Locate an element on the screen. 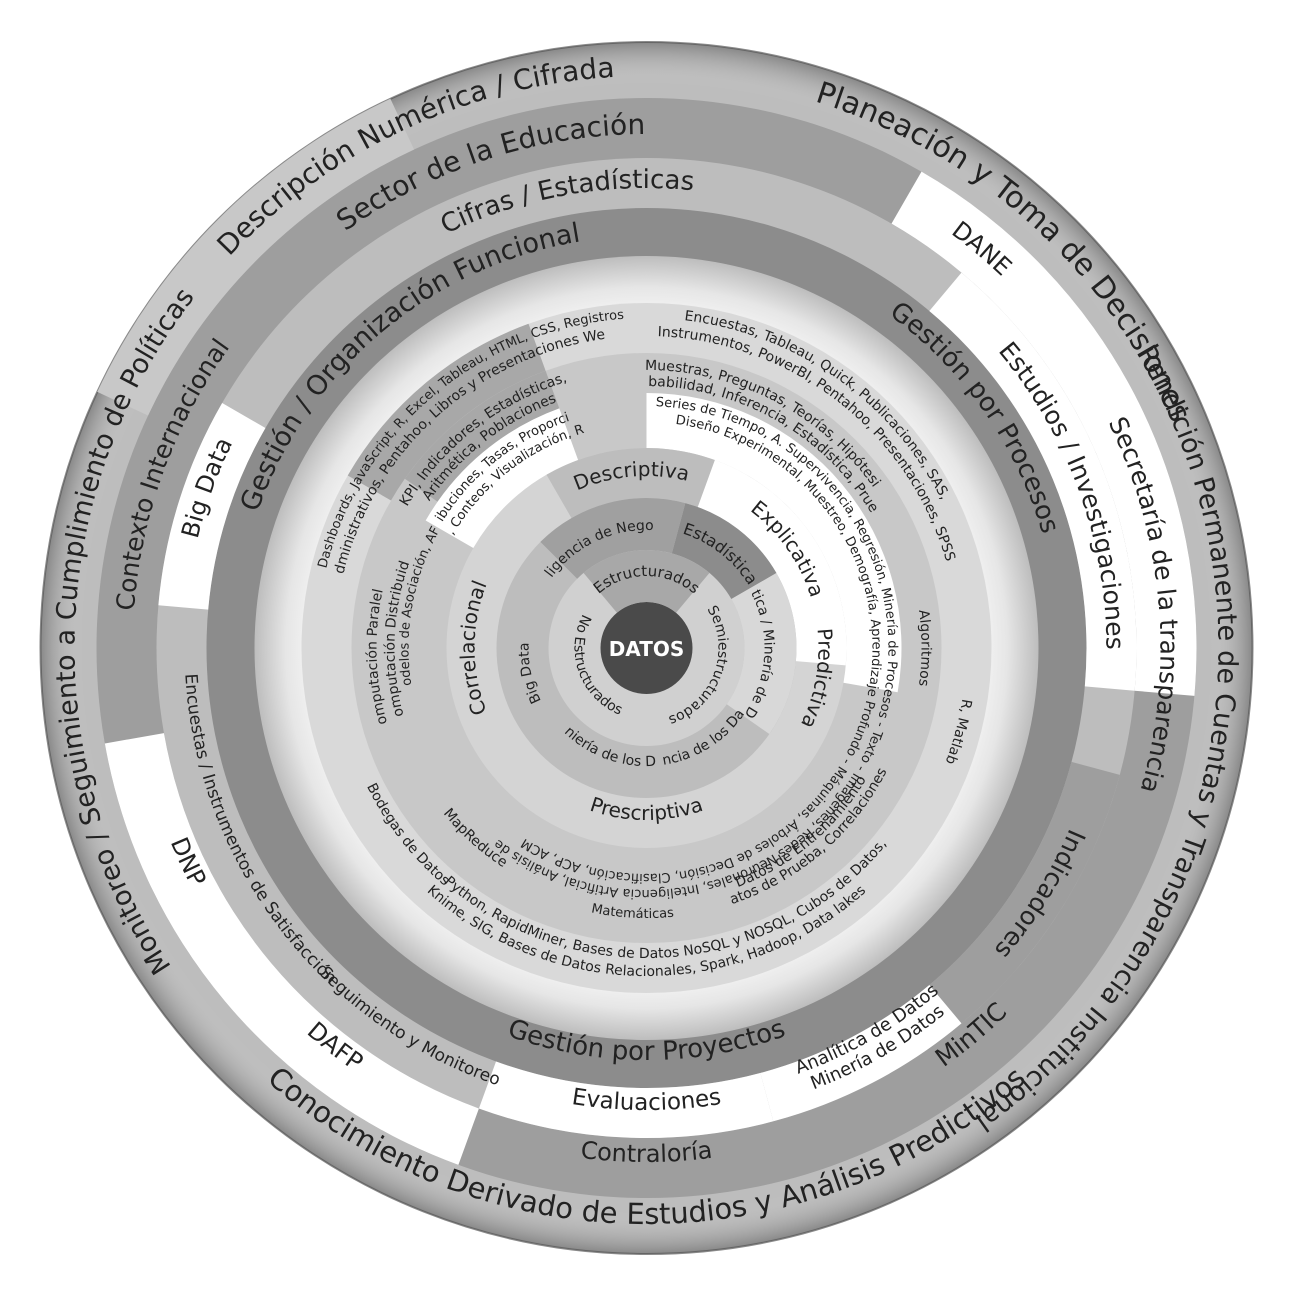 This screenshot has width=1293, height=1293. outer-segment-descripcion is located at coordinates (256, 257).